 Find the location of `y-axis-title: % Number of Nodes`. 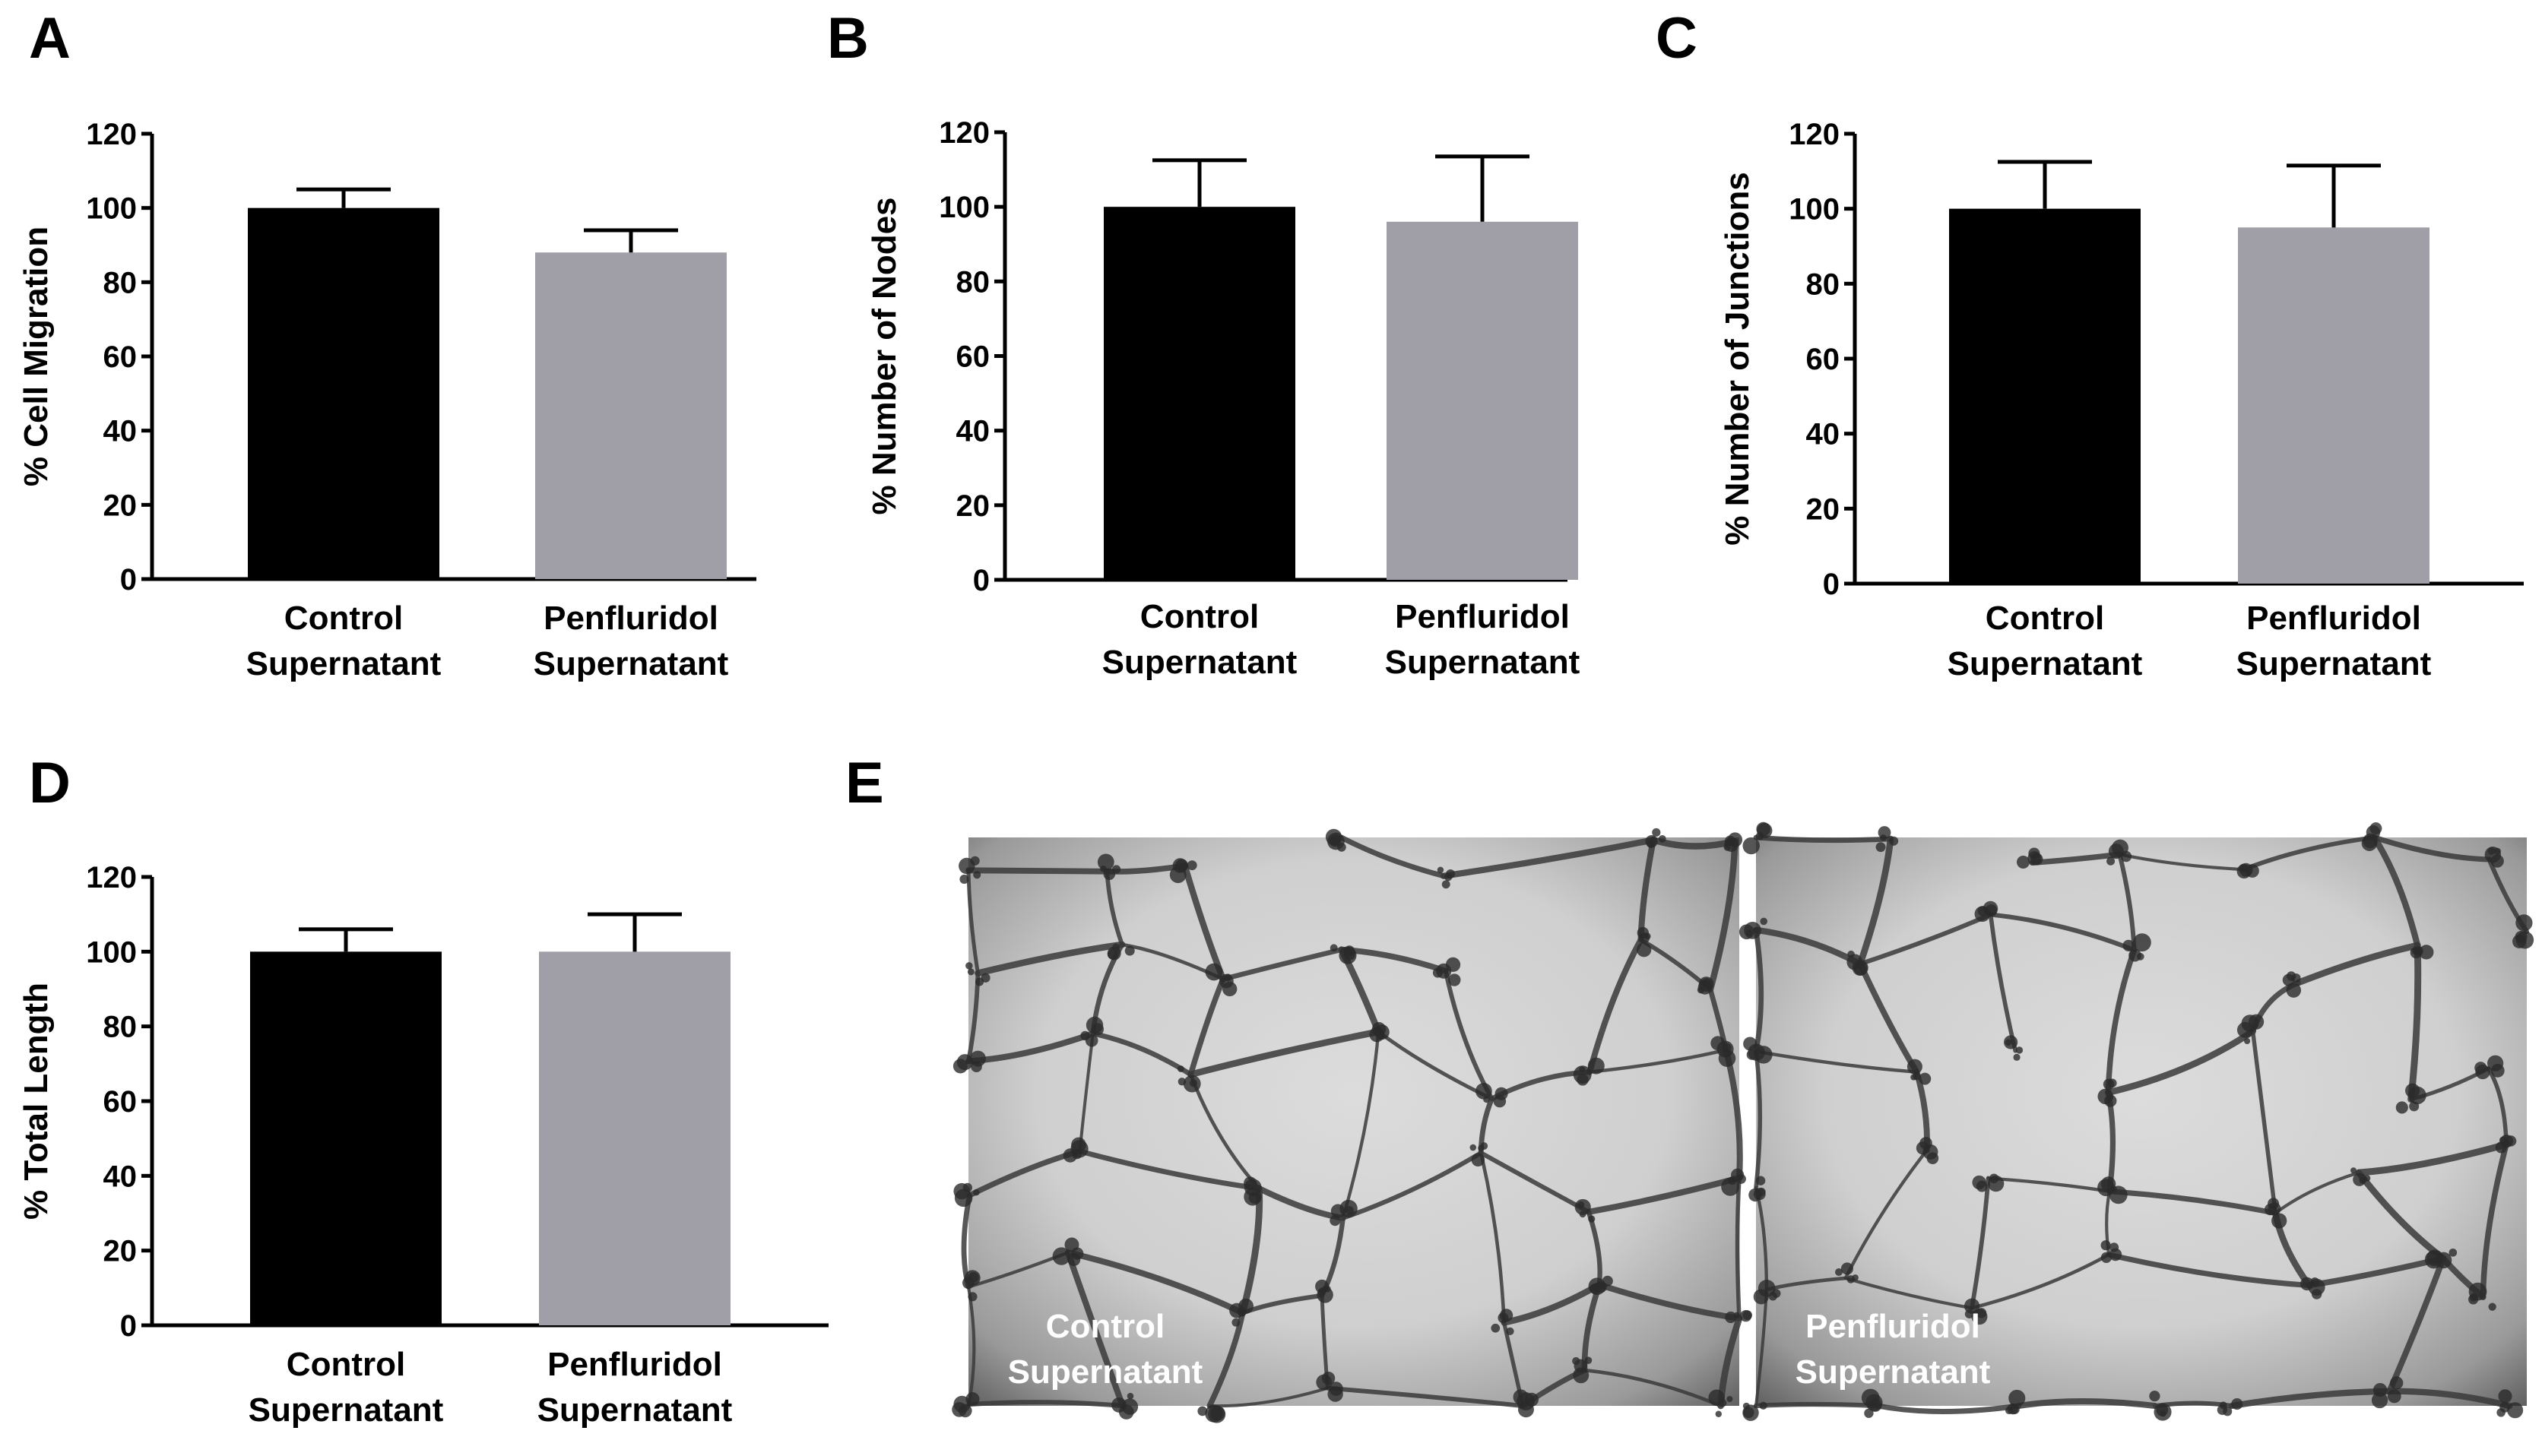

y-axis-title: % Number of Nodes is located at coordinates (884, 355).